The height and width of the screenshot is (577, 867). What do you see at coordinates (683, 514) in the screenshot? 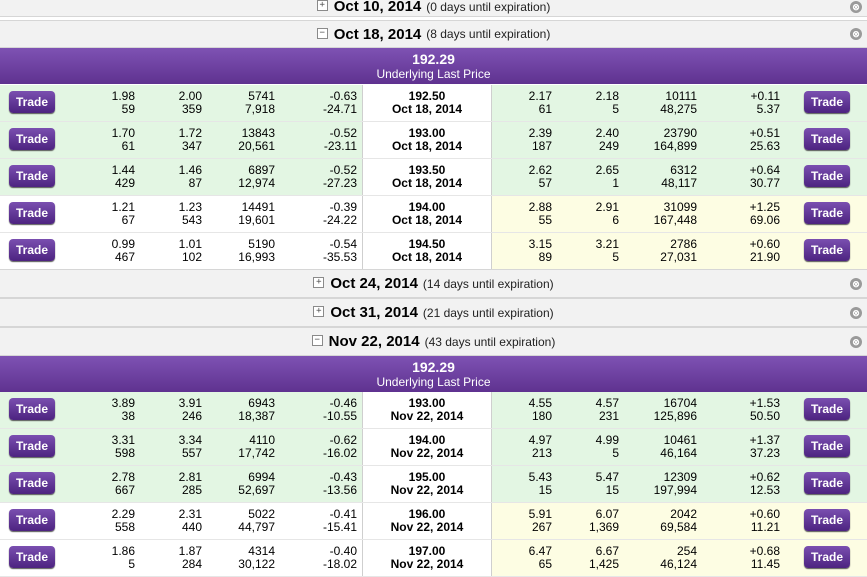
I see `put-volume-top: 2042` at bounding box center [683, 514].